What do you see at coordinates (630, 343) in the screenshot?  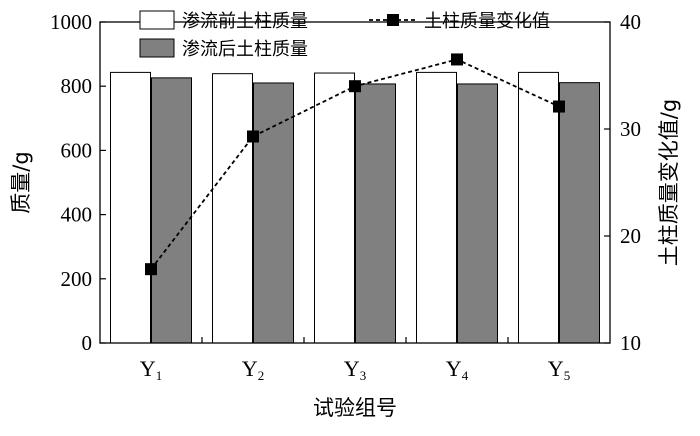 I see `right-tick-label: 10` at bounding box center [630, 343].